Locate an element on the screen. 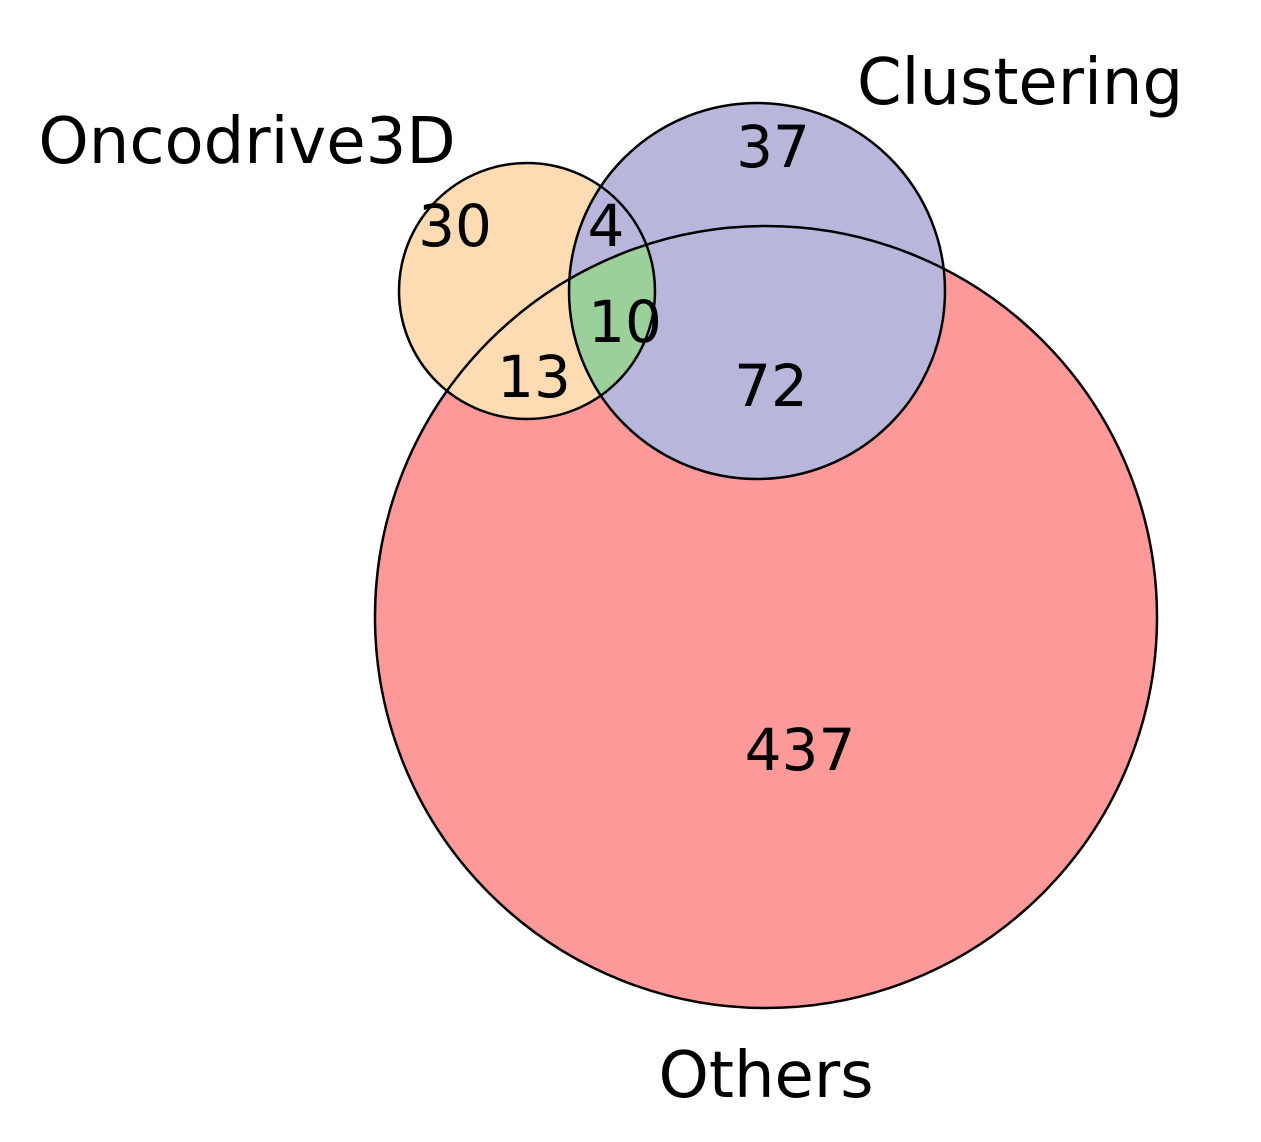 The width and height of the screenshot is (1261, 1142). oncodrive3d-set-outline is located at coordinates (527, 291).